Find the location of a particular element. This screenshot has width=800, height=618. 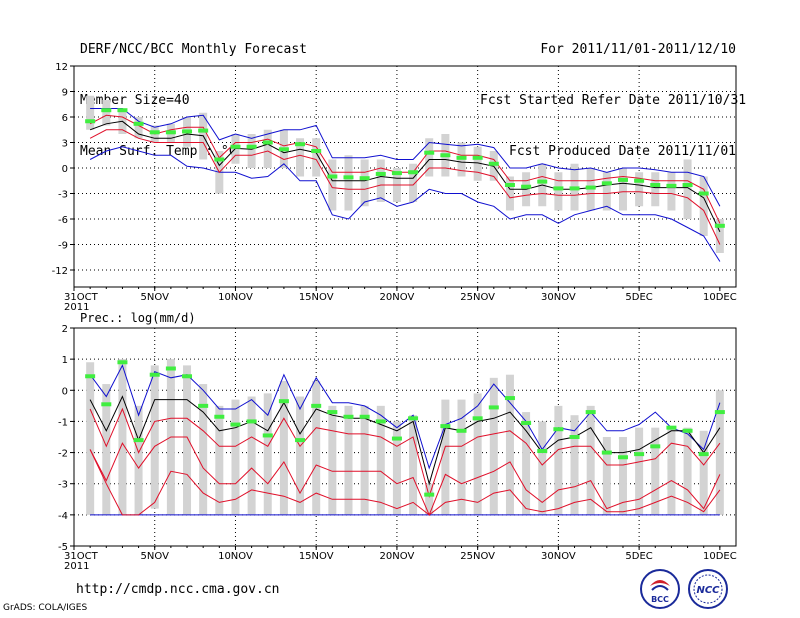

y-tick-label: -12 is located at coordinates (60, 271).